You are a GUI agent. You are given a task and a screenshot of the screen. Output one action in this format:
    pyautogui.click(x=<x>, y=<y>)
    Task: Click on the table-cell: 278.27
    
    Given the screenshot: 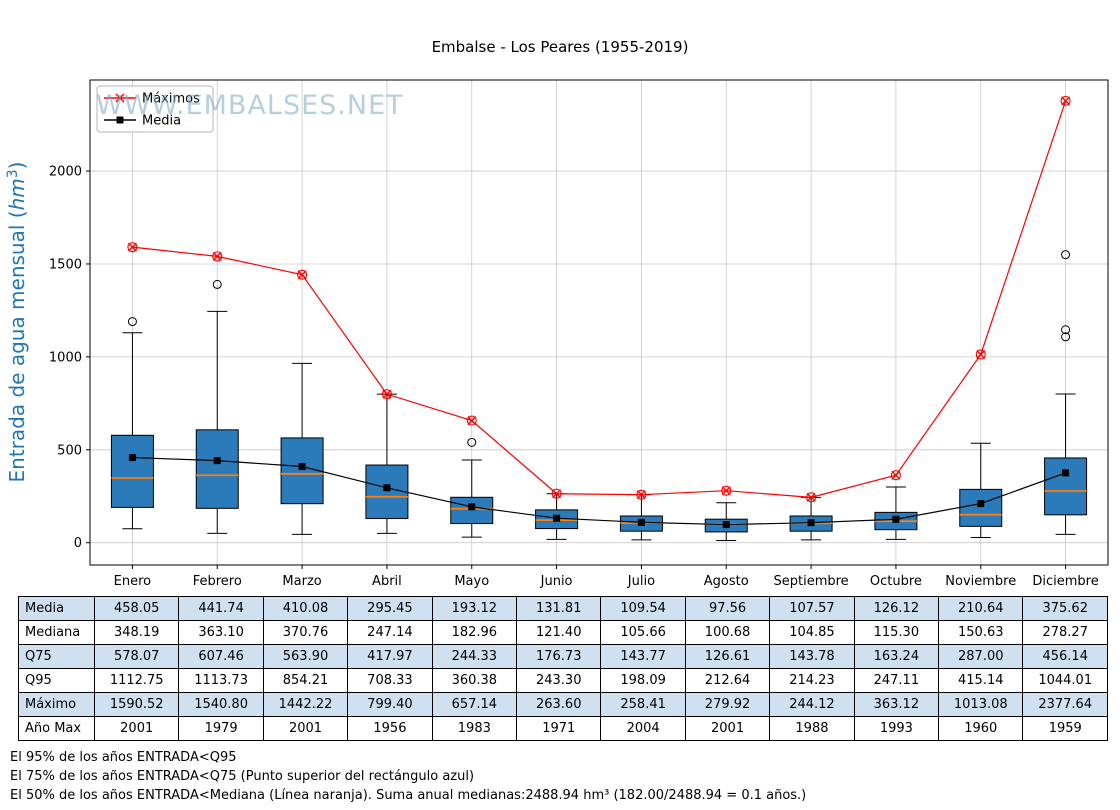 What is the action you would take?
    pyautogui.click(x=1065, y=632)
    